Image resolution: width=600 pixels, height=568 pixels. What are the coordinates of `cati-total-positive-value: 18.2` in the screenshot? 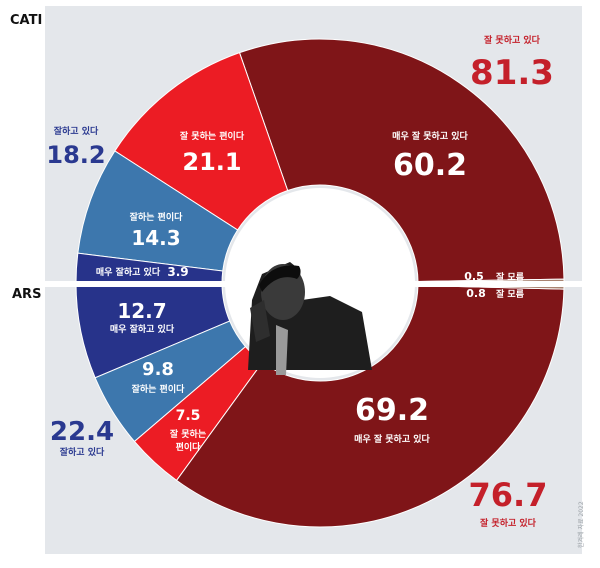 It's located at (75, 155).